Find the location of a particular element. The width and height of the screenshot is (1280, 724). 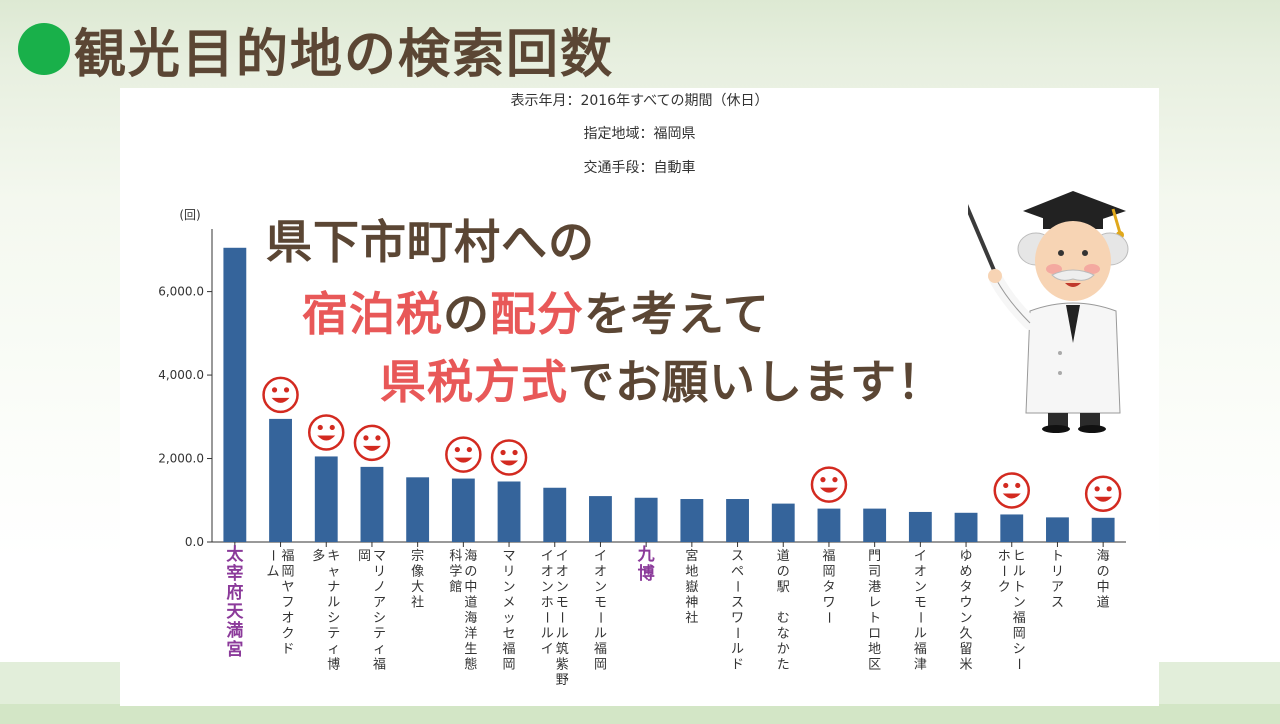

x-tick-label-char: 野 is located at coordinates (562, 680).